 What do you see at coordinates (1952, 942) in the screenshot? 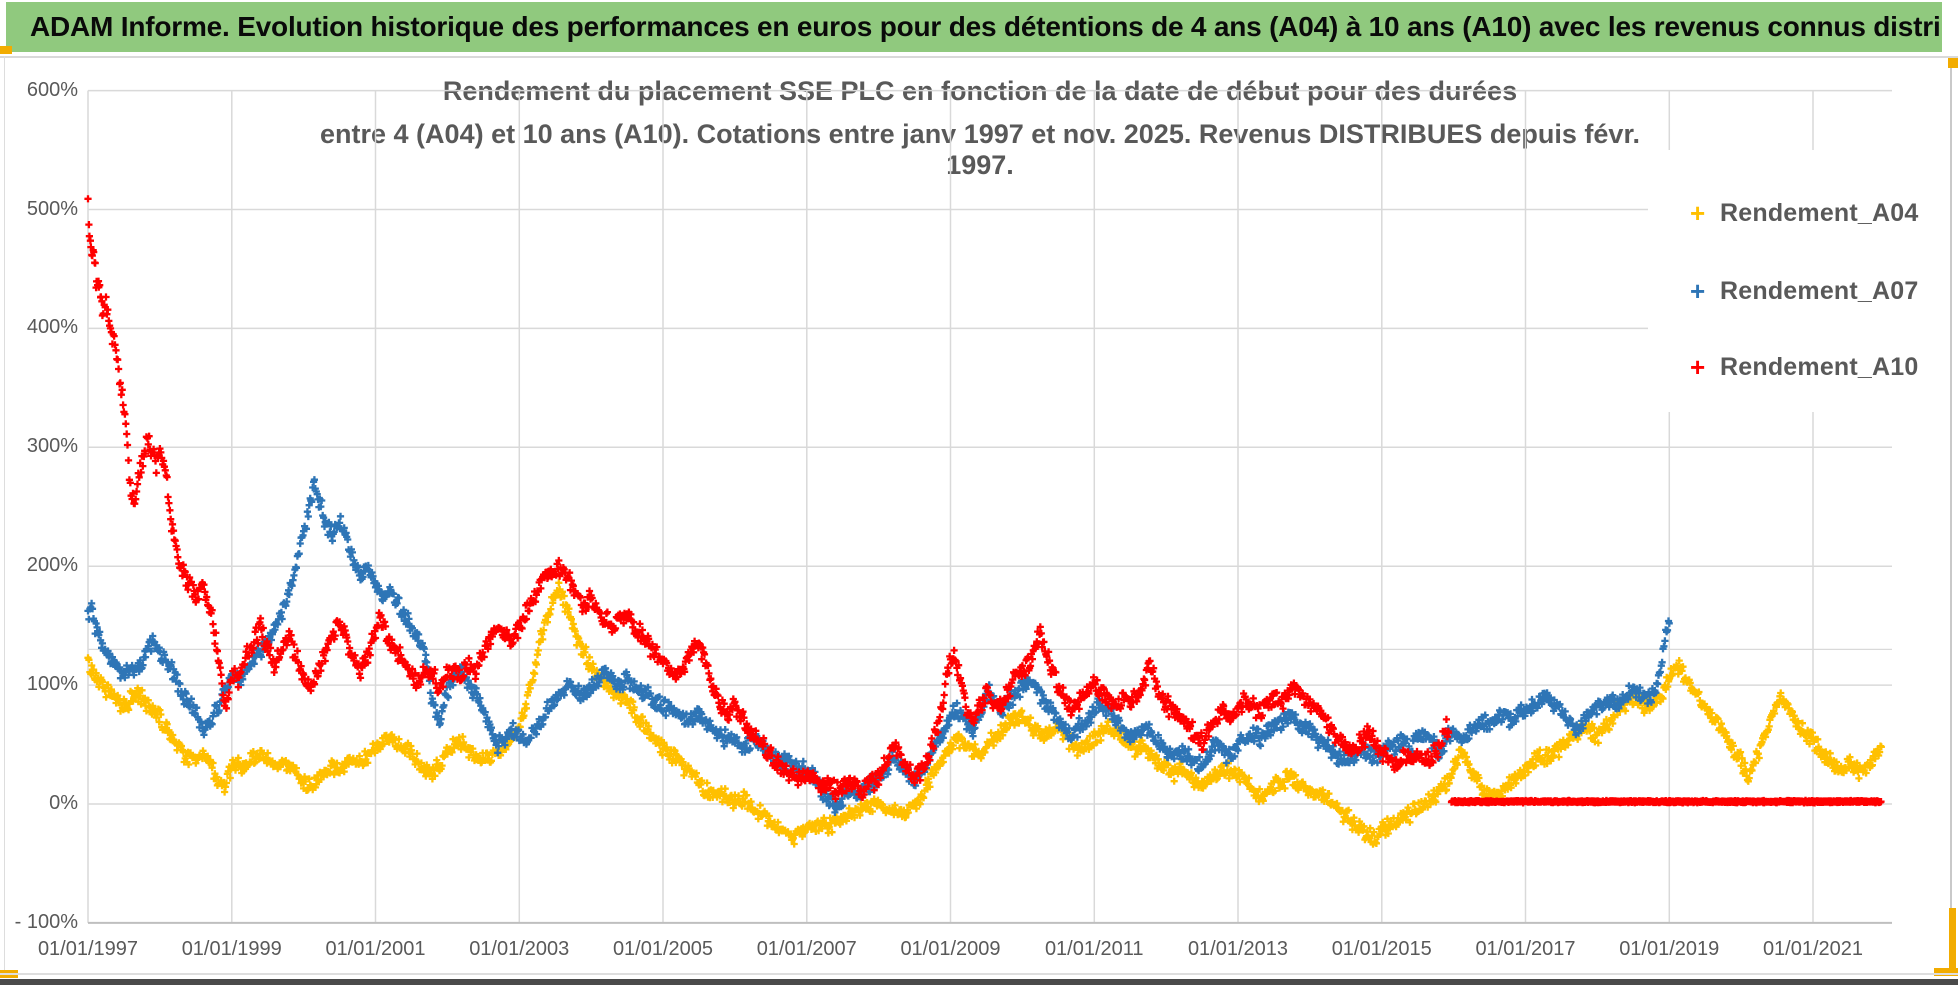
I see `selection-border-right` at bounding box center [1952, 942].